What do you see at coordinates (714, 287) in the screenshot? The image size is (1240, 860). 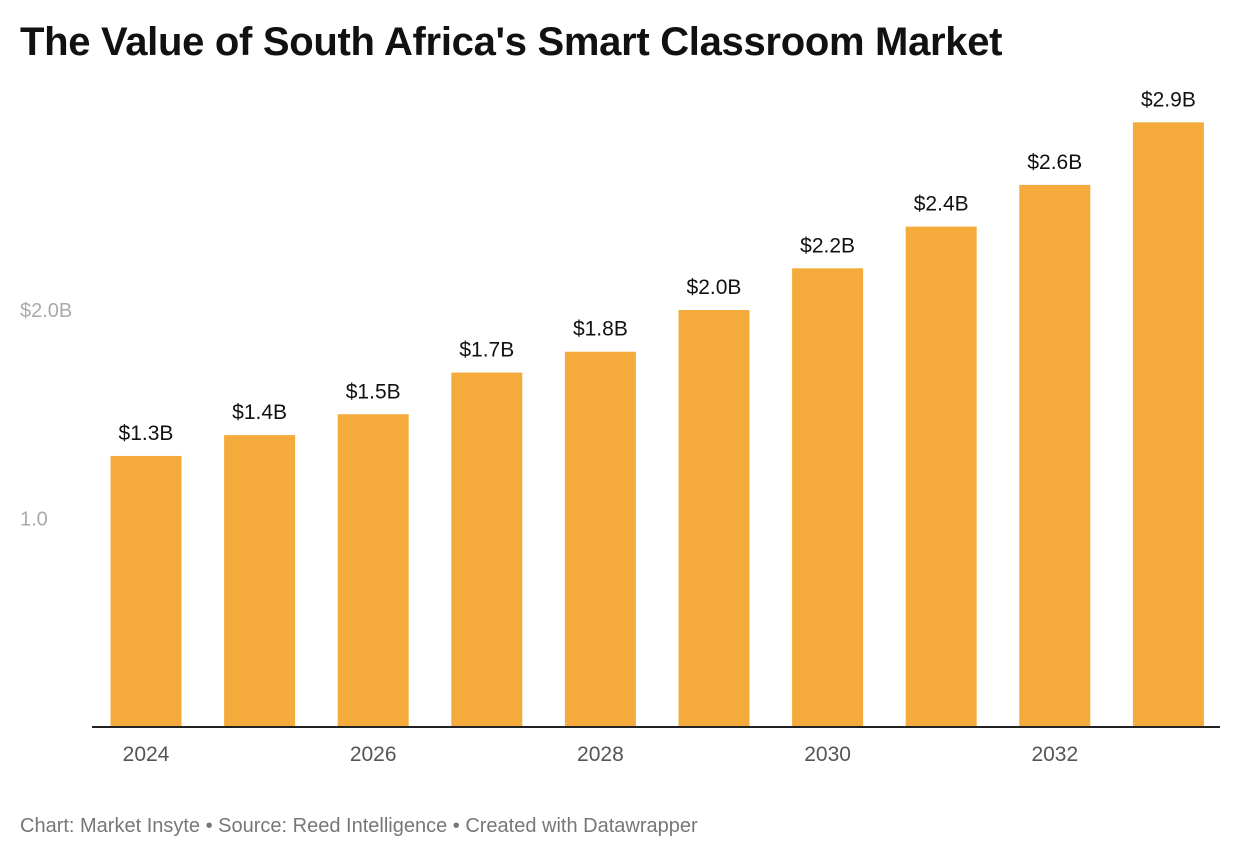 I see `data-label-2029: $2.0B` at bounding box center [714, 287].